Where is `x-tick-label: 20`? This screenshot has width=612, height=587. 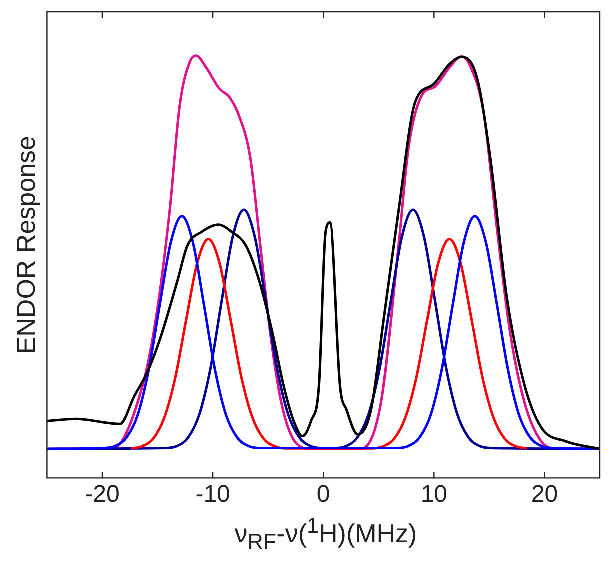
x-tick-label: 20 is located at coordinates (544, 494).